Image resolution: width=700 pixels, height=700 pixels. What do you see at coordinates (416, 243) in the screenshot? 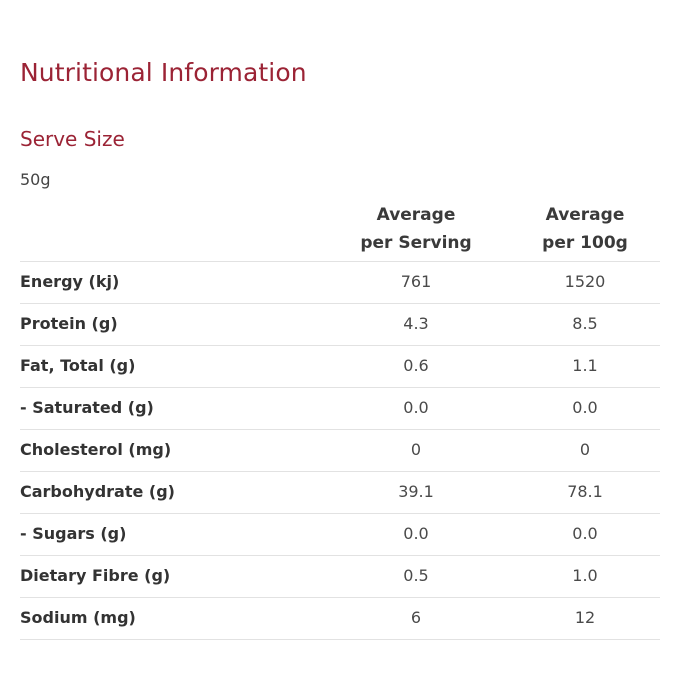
I see `column-header-line: per Serving` at bounding box center [416, 243].